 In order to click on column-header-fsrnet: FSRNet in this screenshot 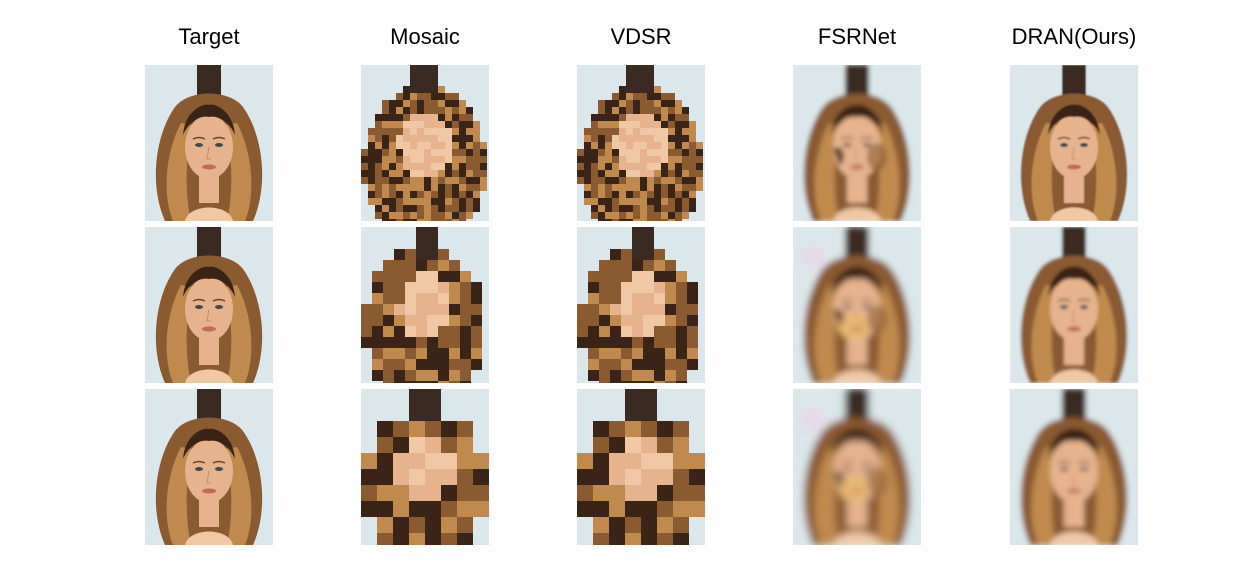, I will do `click(857, 37)`.